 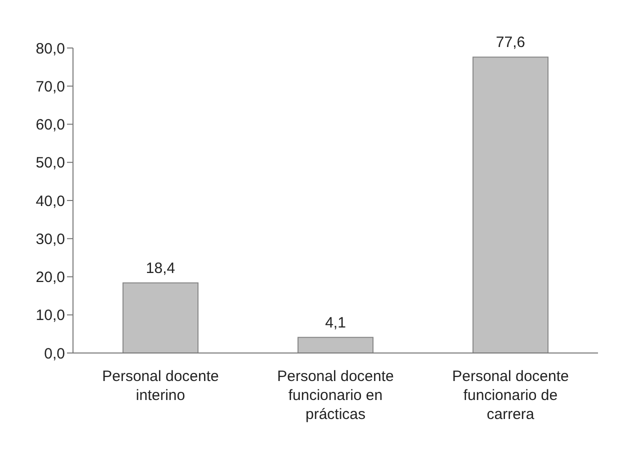 What do you see at coordinates (160, 386) in the screenshot?
I see `x-tick-label: Personal docente interino` at bounding box center [160, 386].